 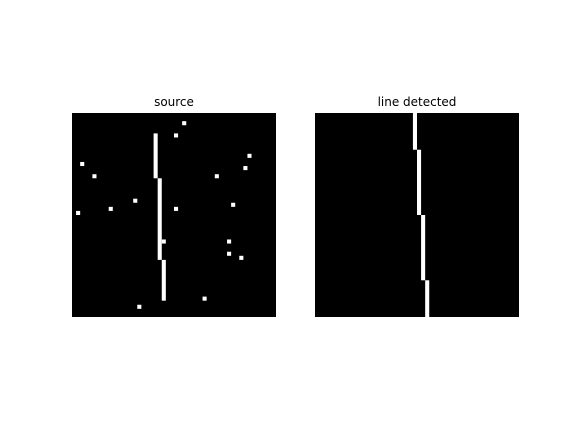 What do you see at coordinates (174, 102) in the screenshot?
I see `source-panel-title: source` at bounding box center [174, 102].